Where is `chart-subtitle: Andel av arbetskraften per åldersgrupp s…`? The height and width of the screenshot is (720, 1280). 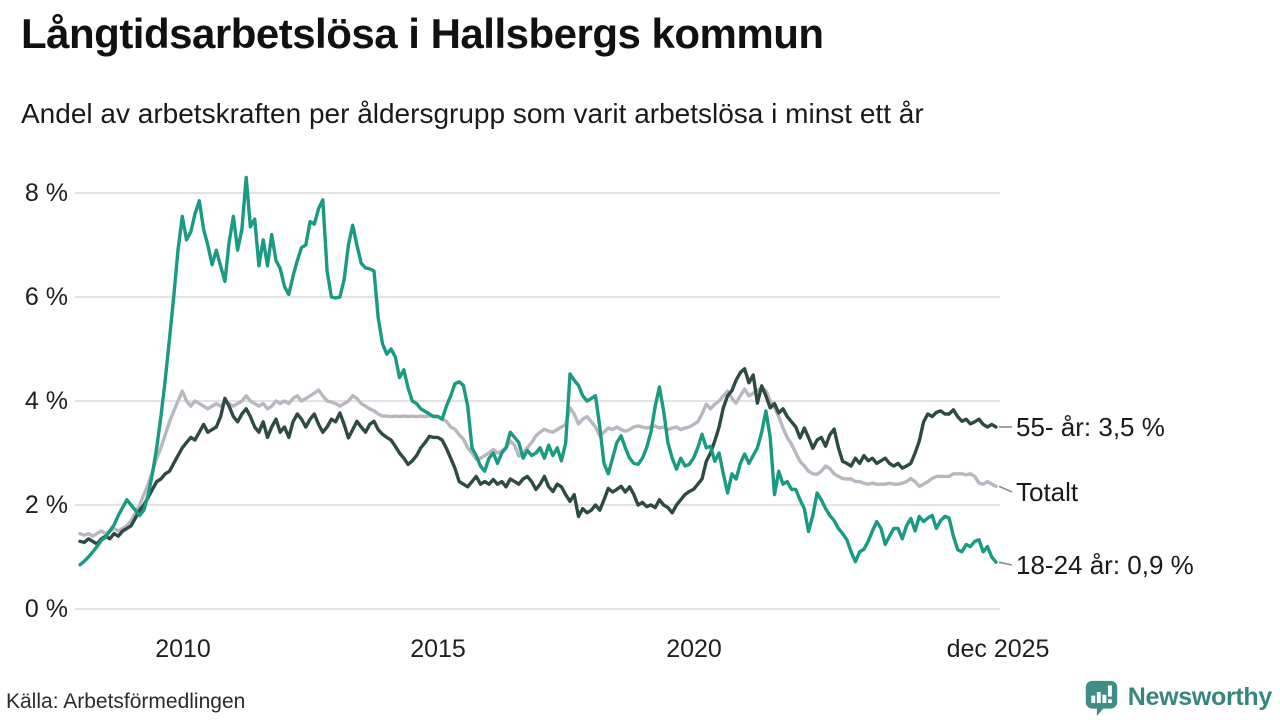 chart-subtitle: Andel av arbetskraften per åldersgrupp s… is located at coordinates (472, 113).